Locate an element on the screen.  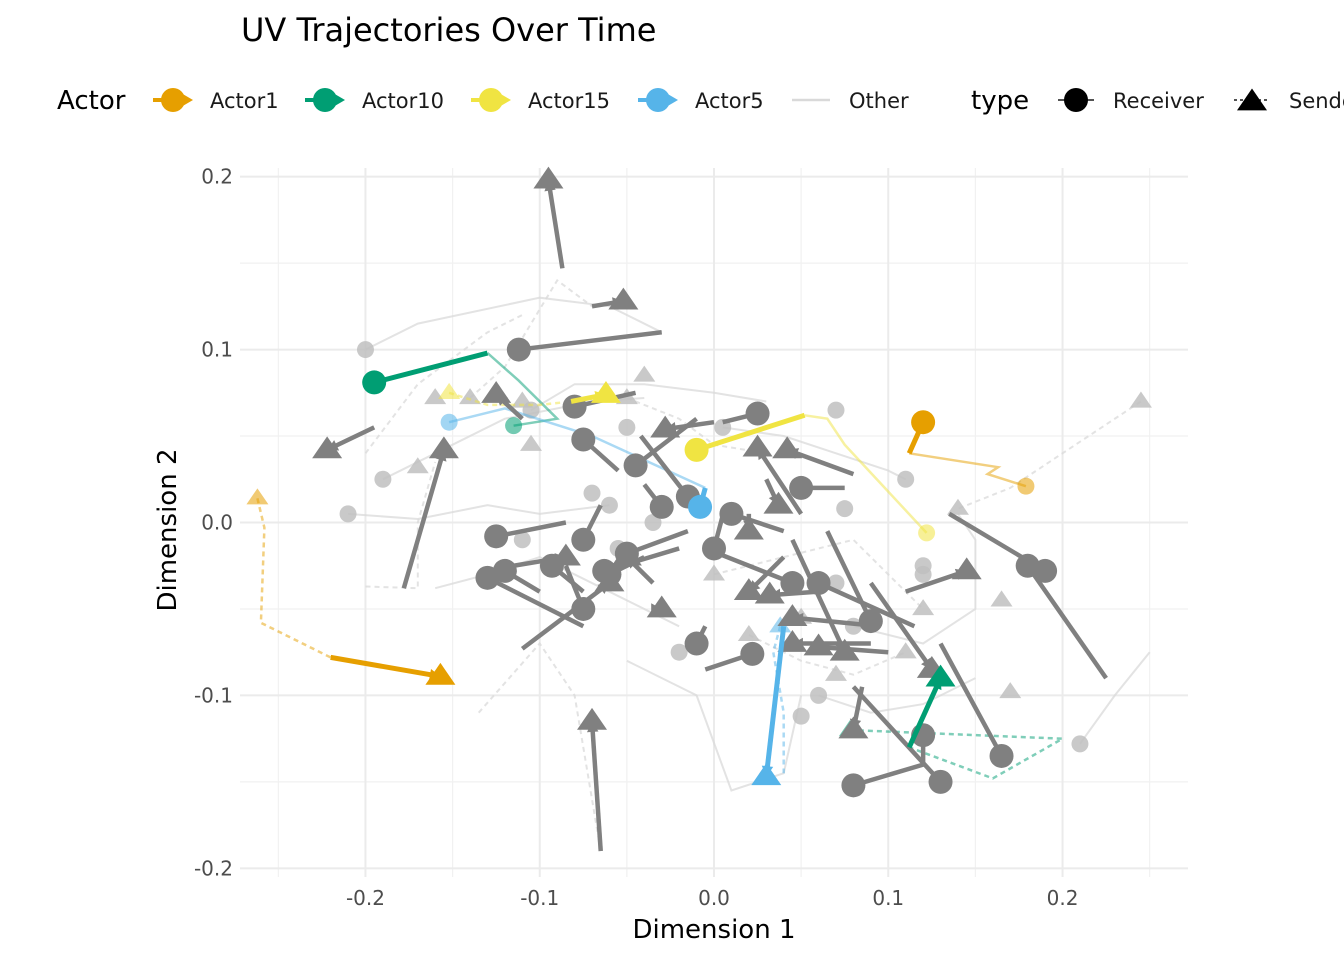
y-tick-label: 0.1 is located at coordinates (217, 350).